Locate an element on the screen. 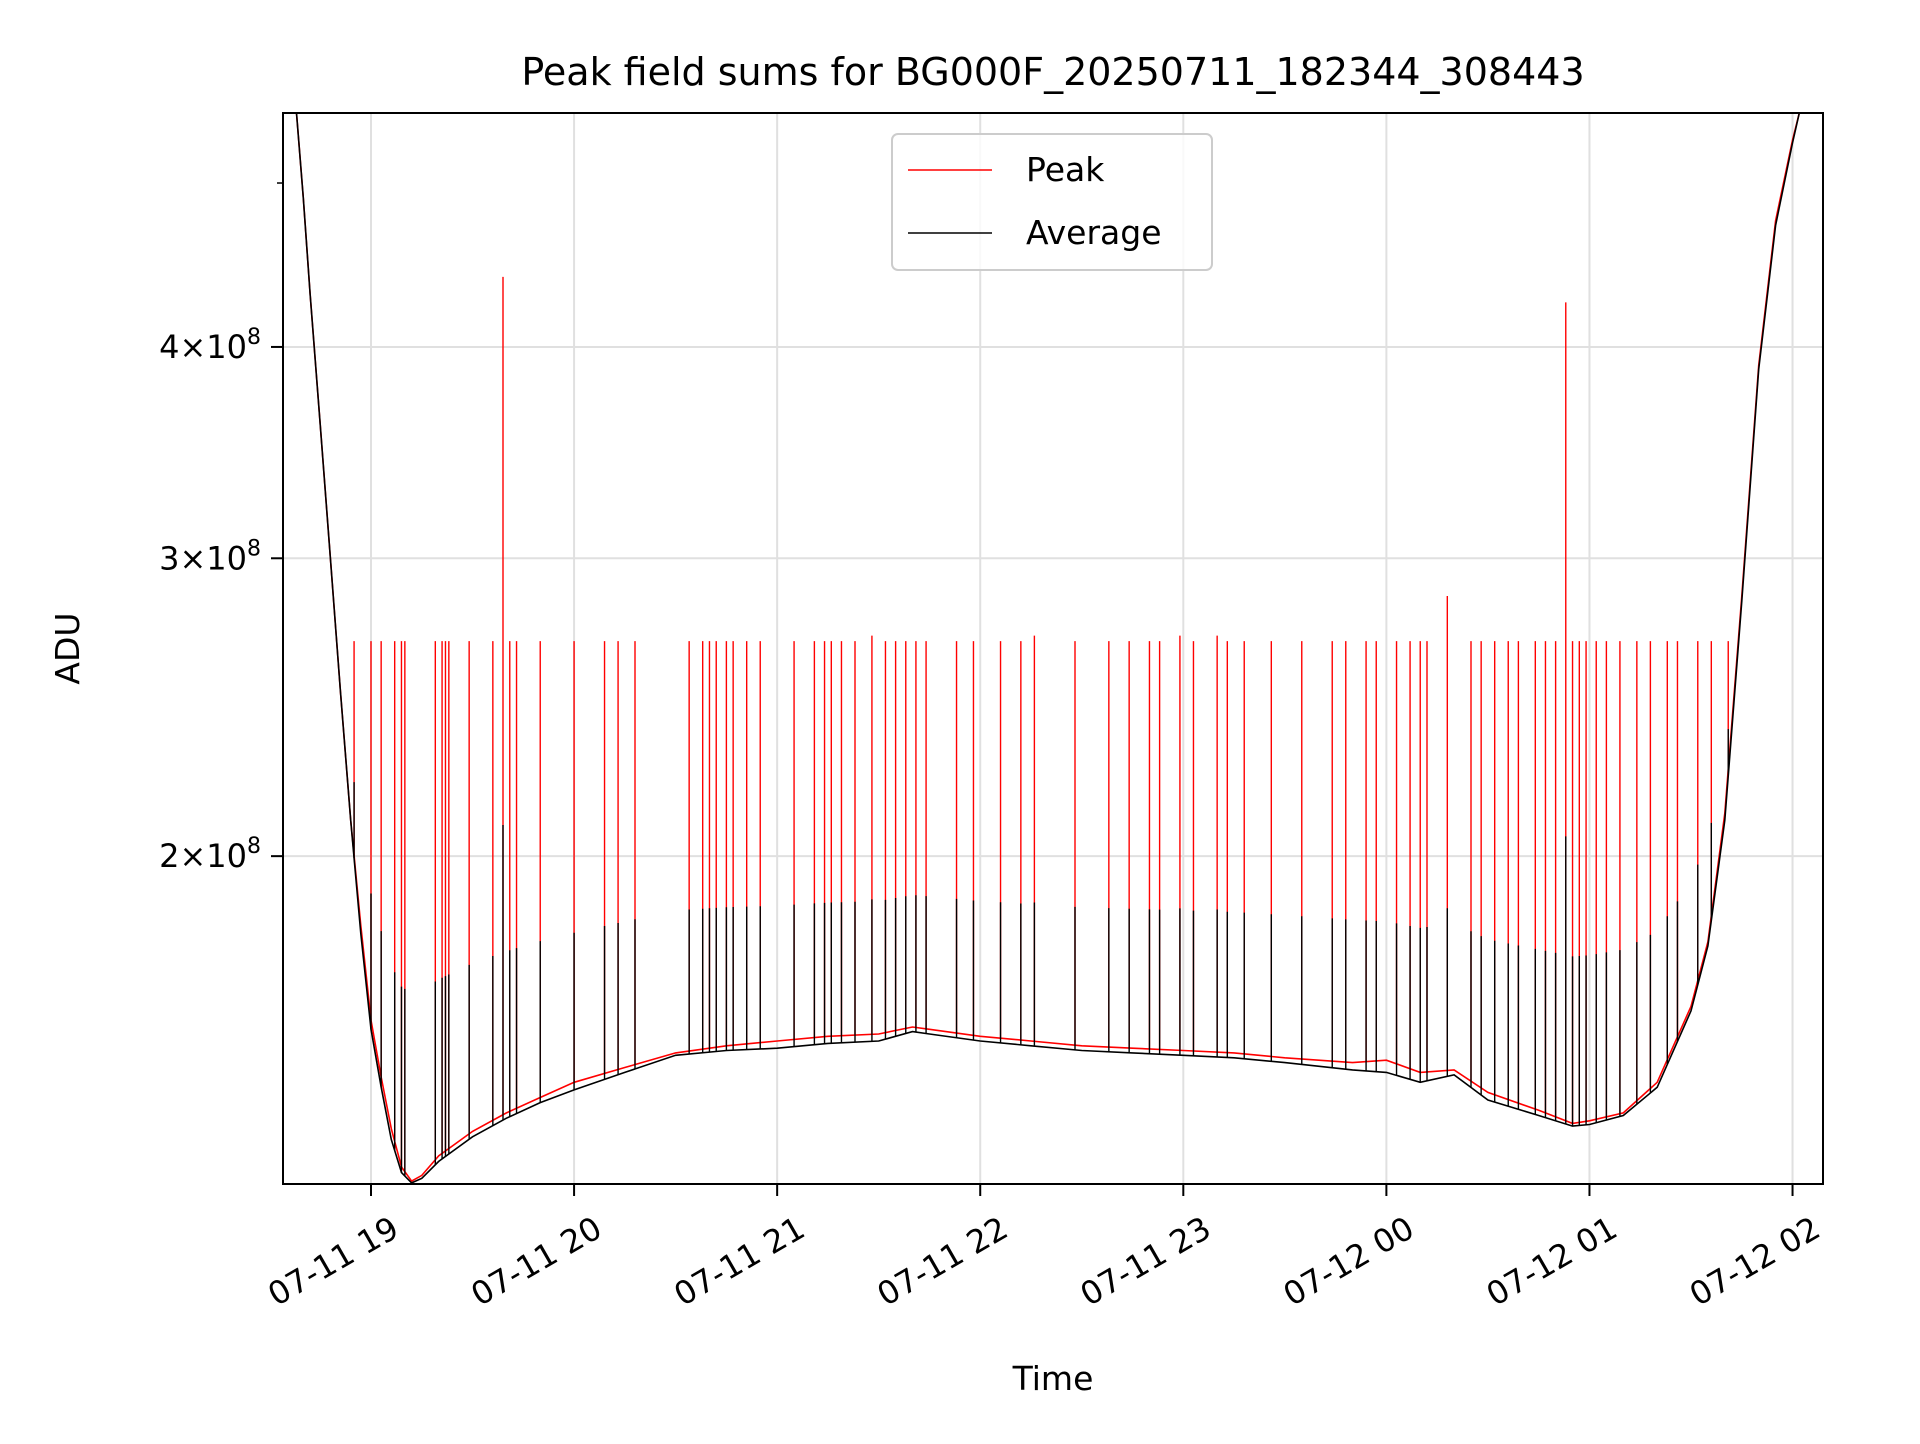 The image size is (1920, 1444). y-tick-label: 3×108 is located at coordinates (210, 556).